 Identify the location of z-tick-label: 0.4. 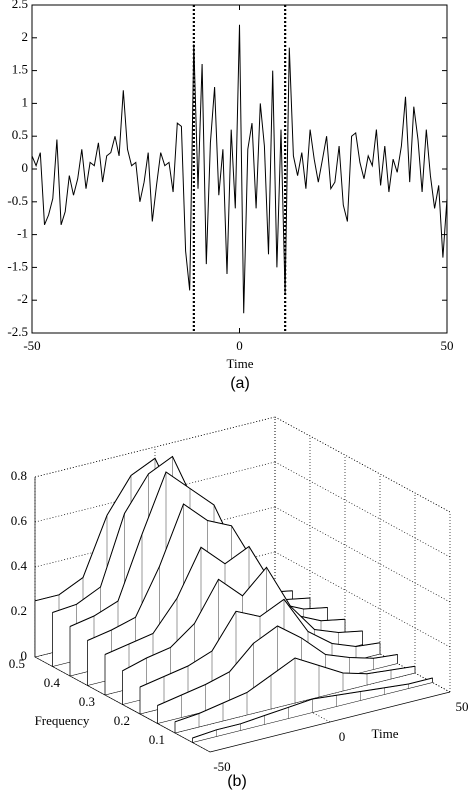
(19, 565).